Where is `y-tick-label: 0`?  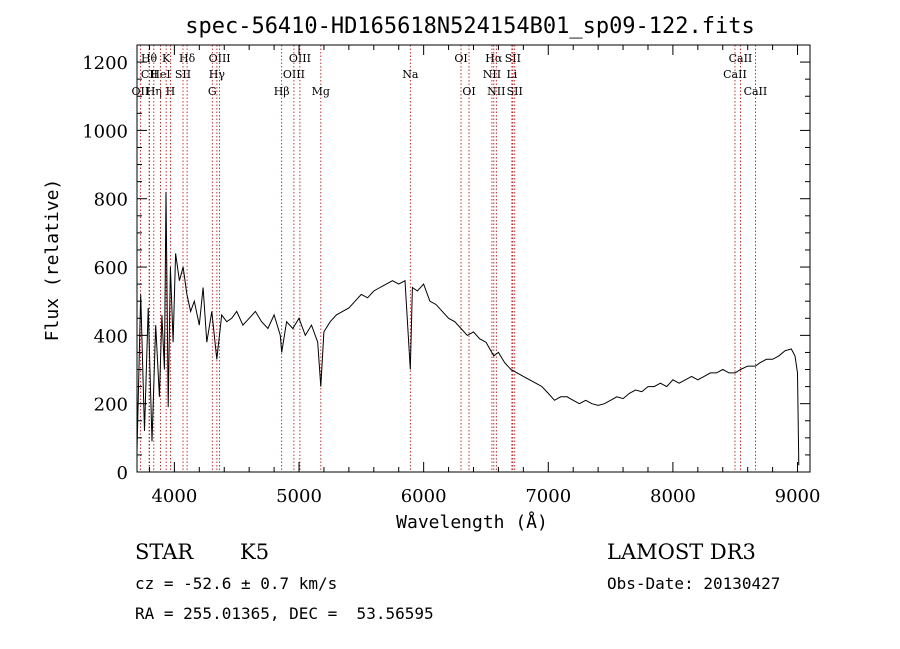
y-tick-label: 0 is located at coordinates (122, 473).